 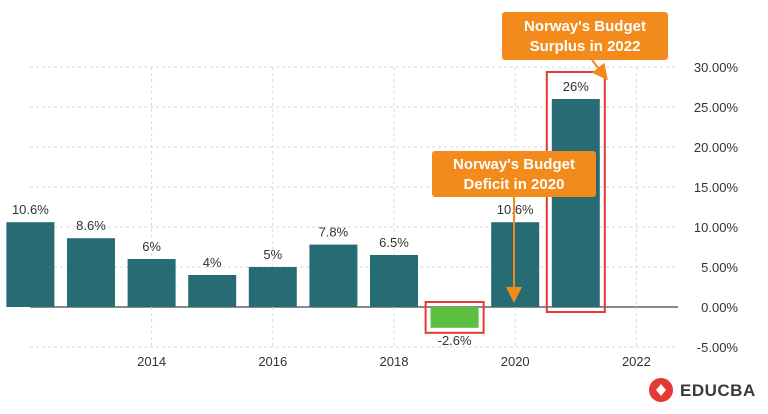 What do you see at coordinates (272, 361) in the screenshot?
I see `x-tick-label: 2016` at bounding box center [272, 361].